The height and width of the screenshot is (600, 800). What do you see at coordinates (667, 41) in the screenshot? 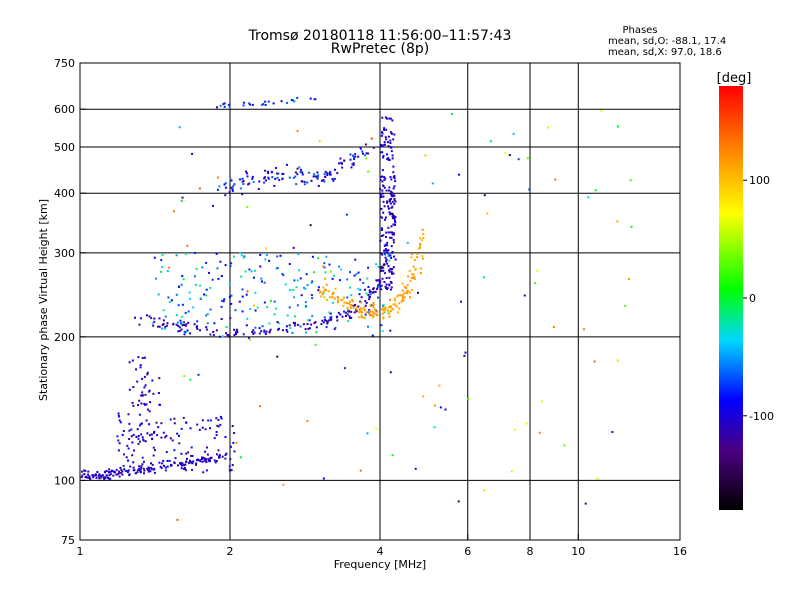
I see `stats-line-o: mean, sd,O: -88.1, 17.4` at bounding box center [667, 41].